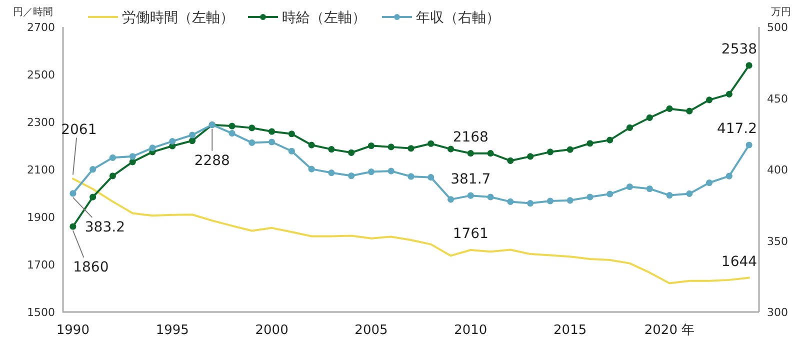  I want to click on legend-label: 労働時間（左軸）, so click(178, 18).